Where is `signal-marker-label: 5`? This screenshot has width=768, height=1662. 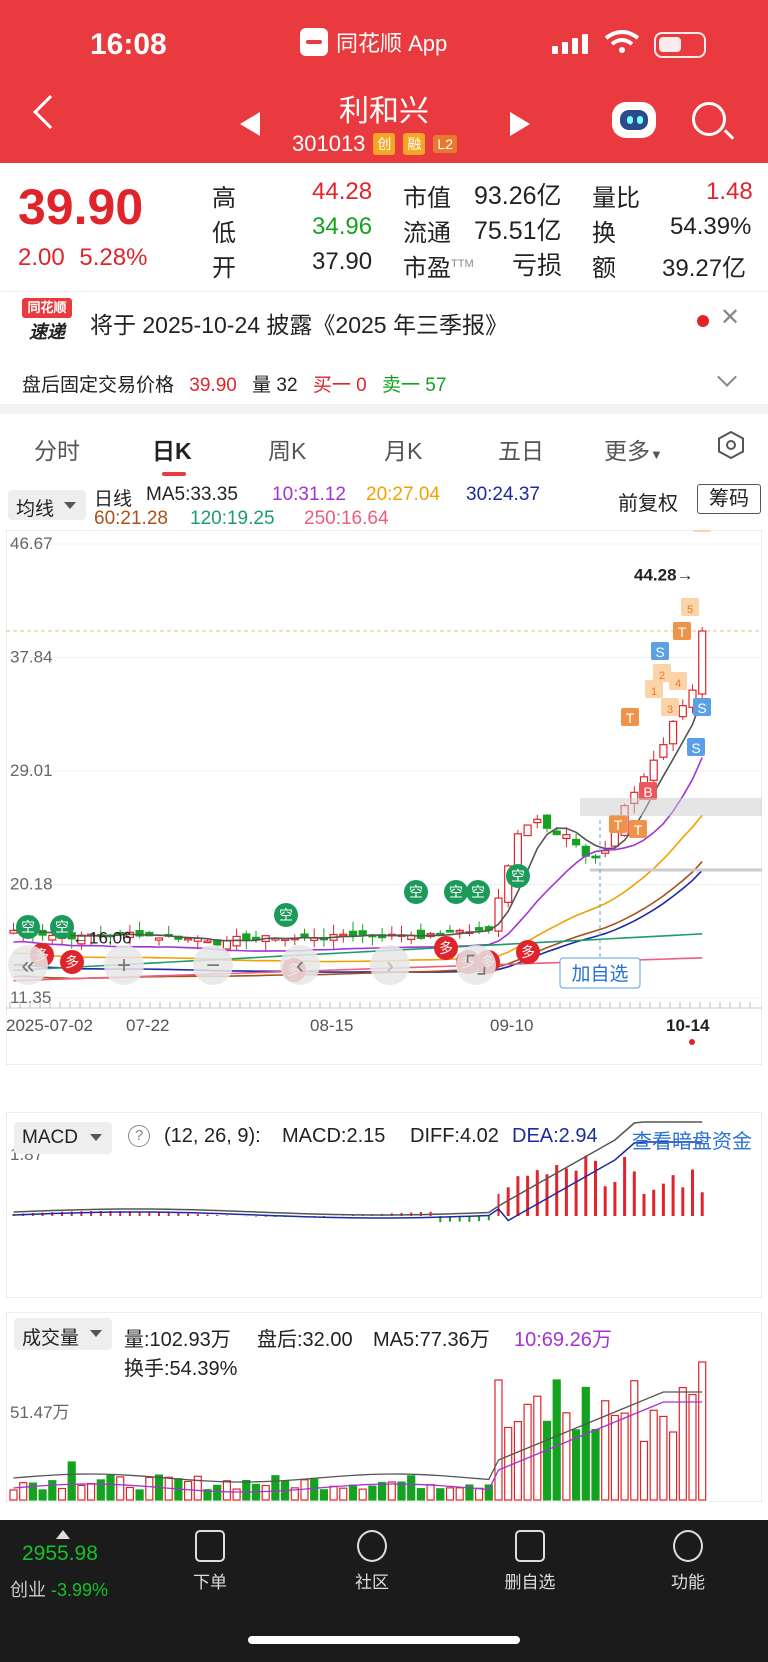 signal-marker-label: 5 is located at coordinates (690, 610).